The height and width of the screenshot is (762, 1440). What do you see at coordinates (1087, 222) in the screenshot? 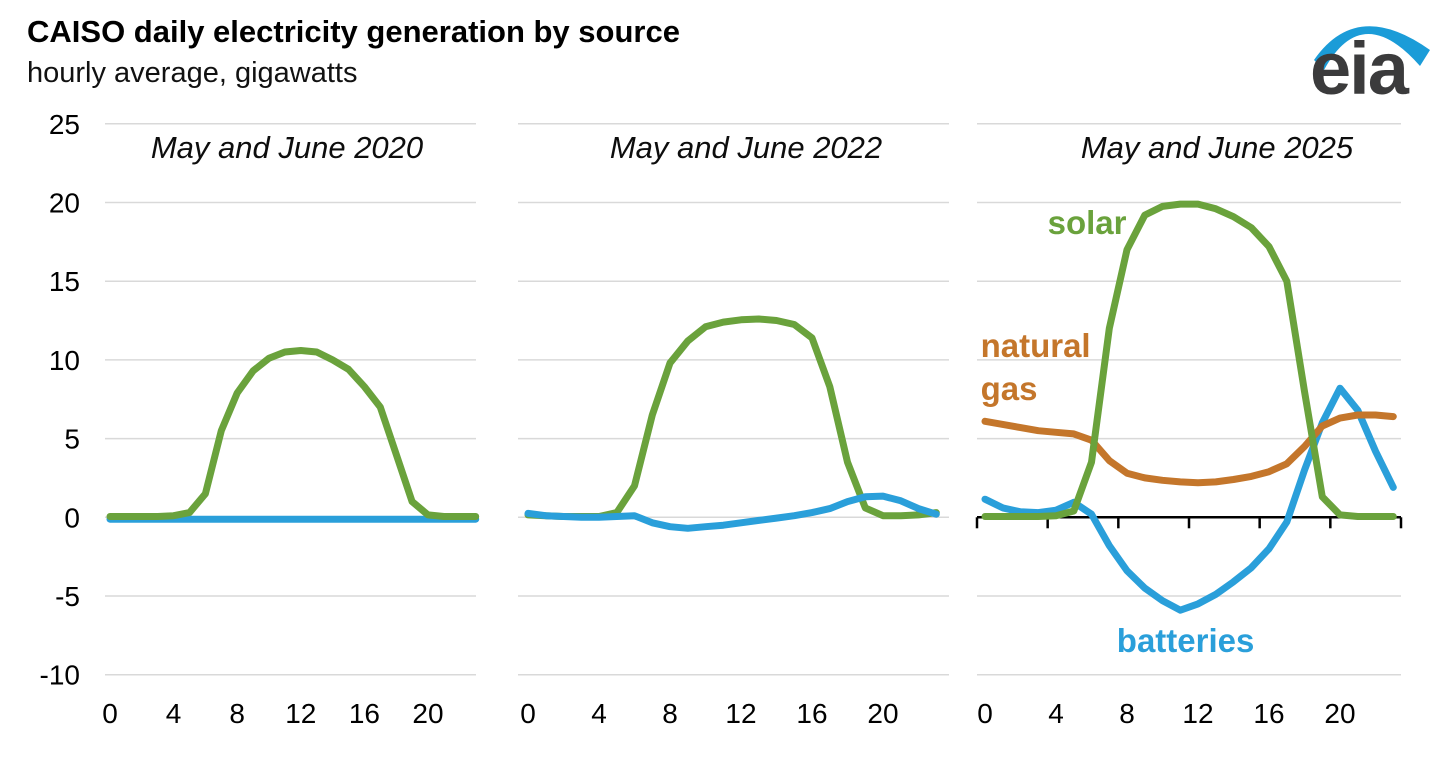
I see `series-label-solar: solar` at bounding box center [1087, 222].